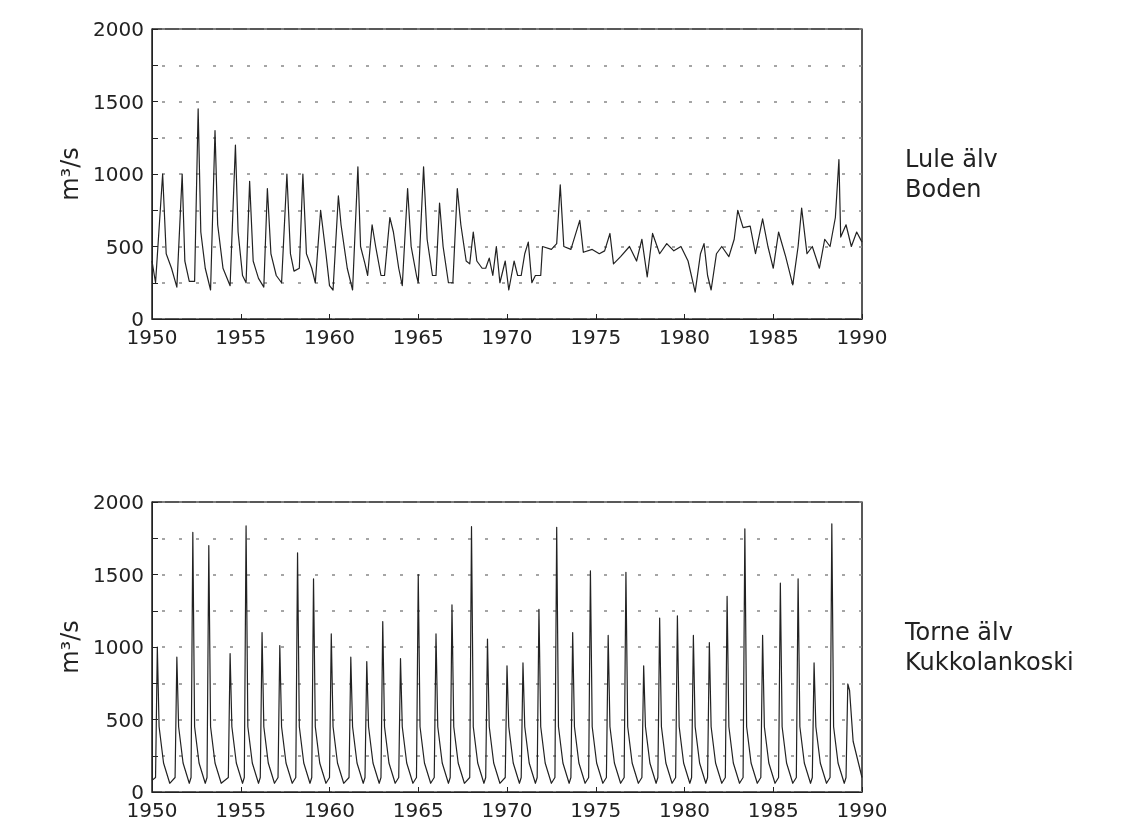 The width and height of the screenshot is (1133, 838). I want to click on text: Lule älv Boden, so click(951, 174).